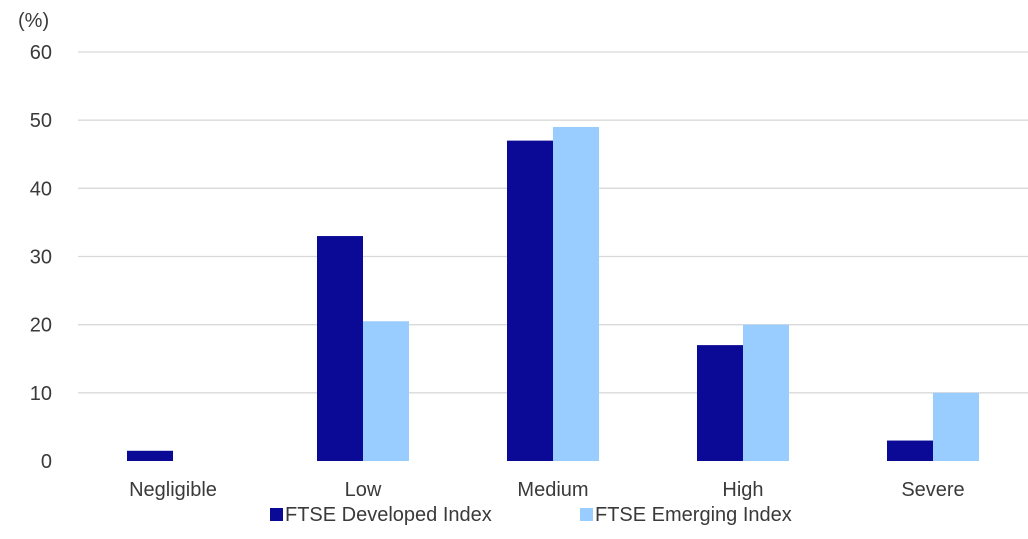 This screenshot has width=1028, height=539. I want to click on y-tick-label: 0, so click(46, 462).